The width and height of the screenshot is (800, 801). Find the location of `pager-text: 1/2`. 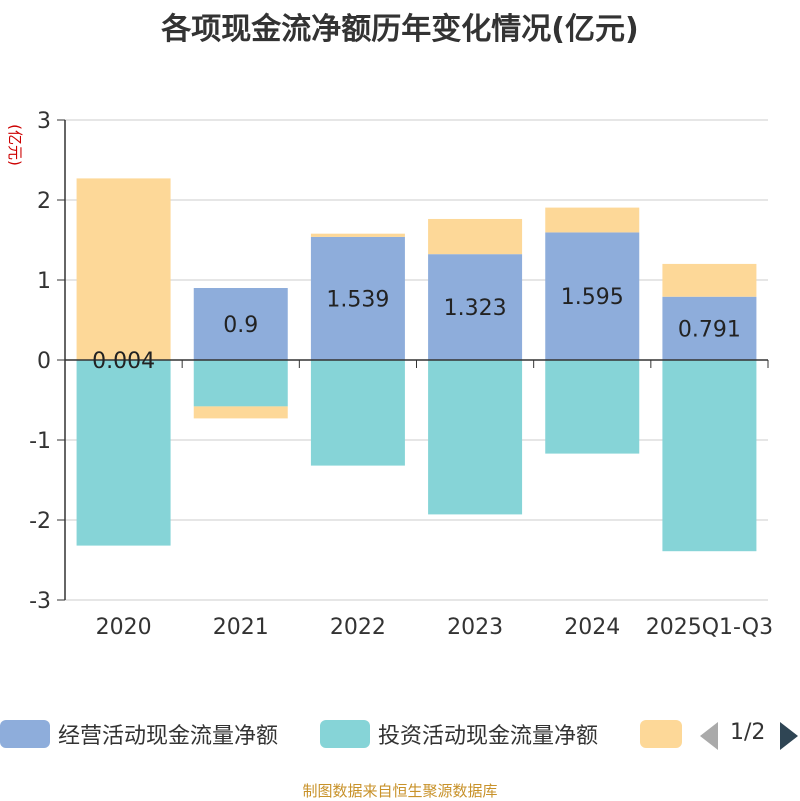

pager-text: 1/2 is located at coordinates (748, 732).